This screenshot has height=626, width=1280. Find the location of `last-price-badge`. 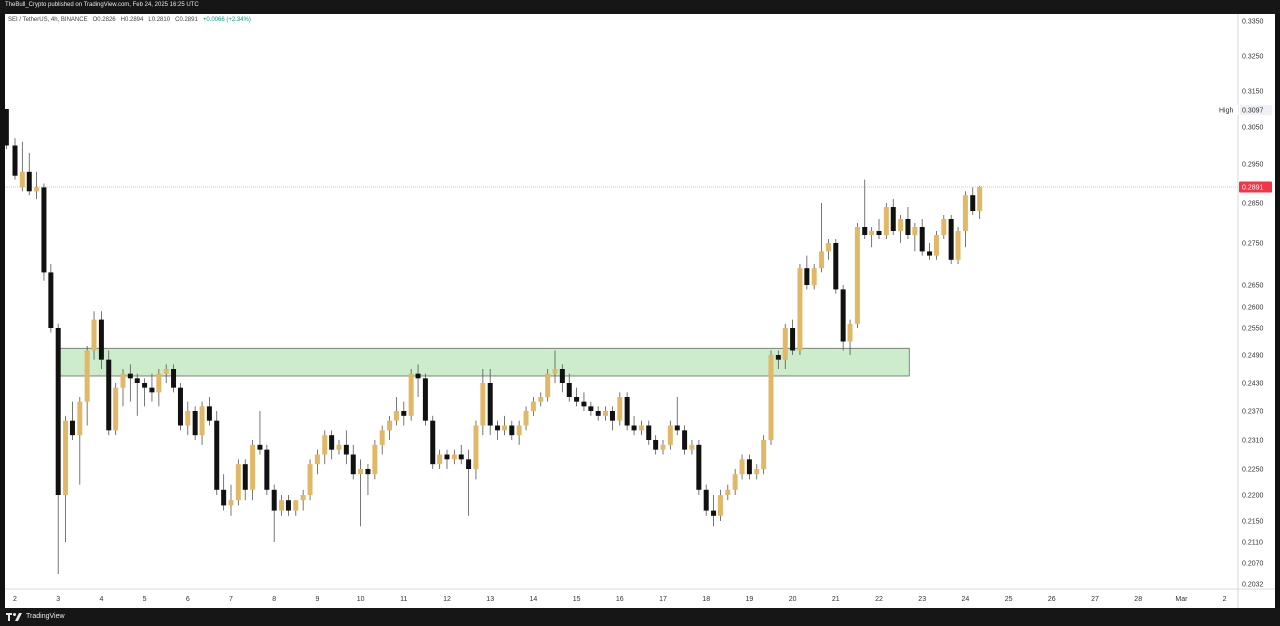

last-price-badge is located at coordinates (1255, 187).